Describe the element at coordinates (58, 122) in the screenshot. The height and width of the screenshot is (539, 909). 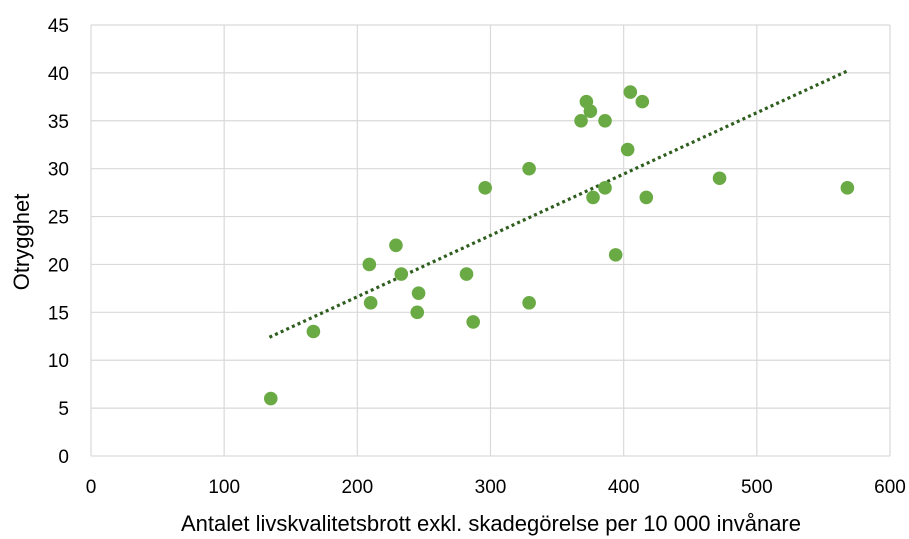
I see `y-tick-label: 35` at that location.